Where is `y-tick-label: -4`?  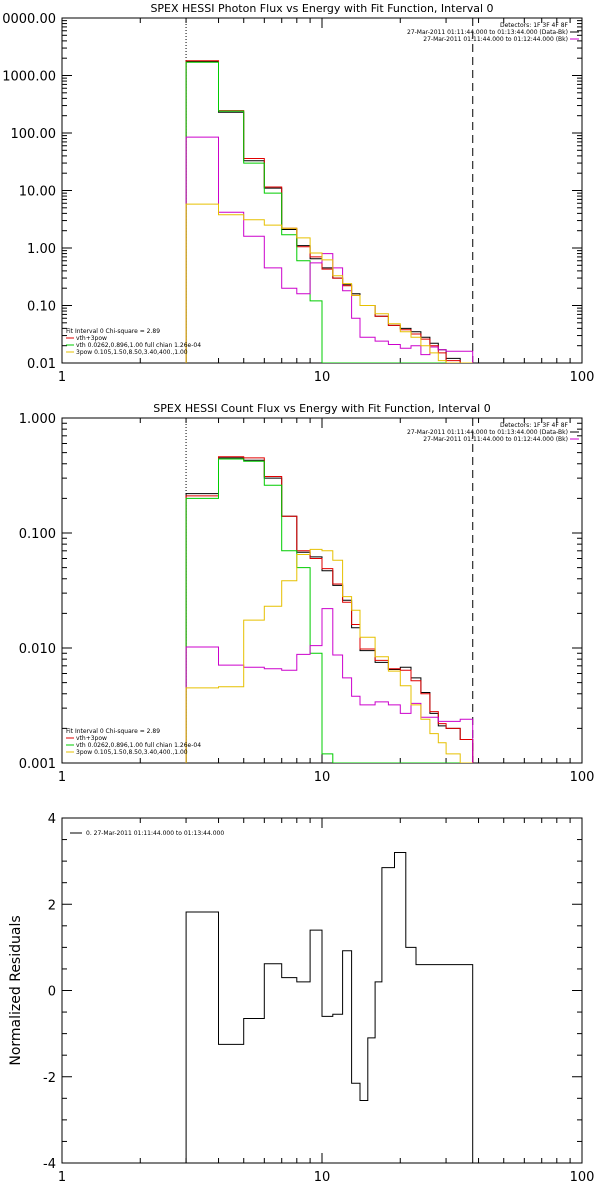
y-tick-label: -4 is located at coordinates (49, 1164).